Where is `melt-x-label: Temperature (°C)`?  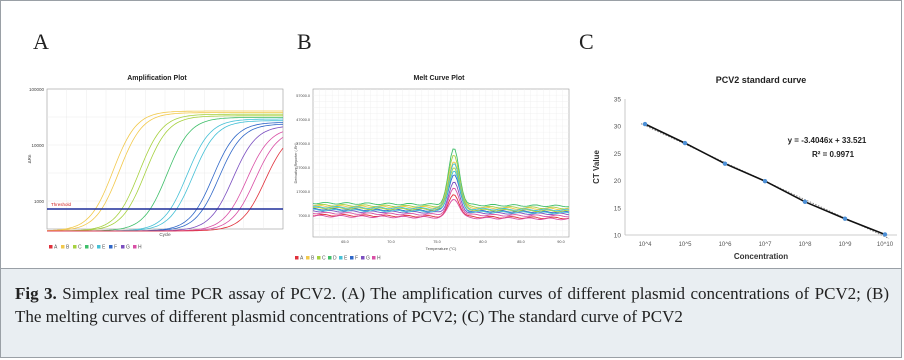
melt-x-label: Temperature (°C) is located at coordinates (441, 248).